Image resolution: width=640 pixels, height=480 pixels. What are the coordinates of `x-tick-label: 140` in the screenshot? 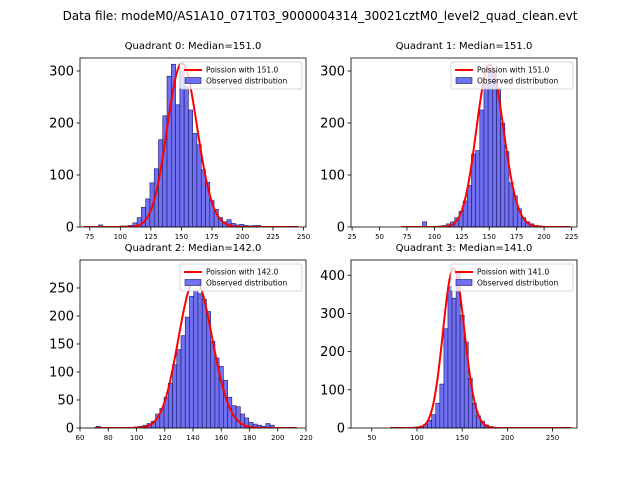 It's located at (192, 438).